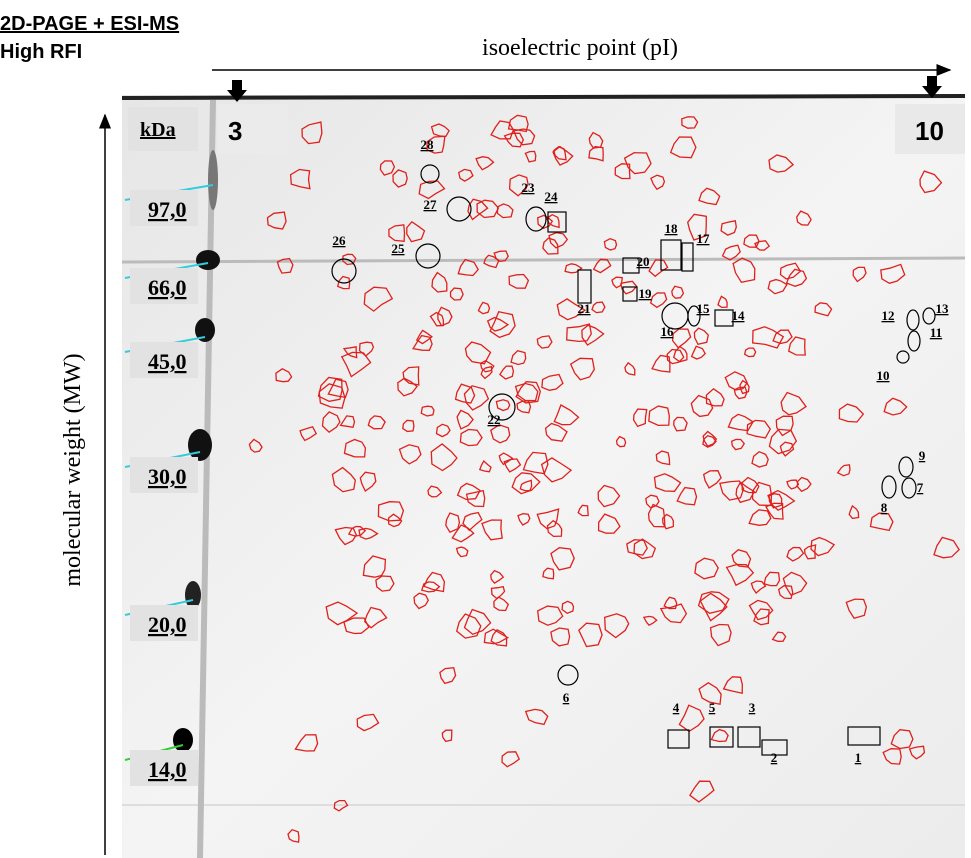 The image size is (971, 858). I want to click on spot-label: 20, so click(643, 261).